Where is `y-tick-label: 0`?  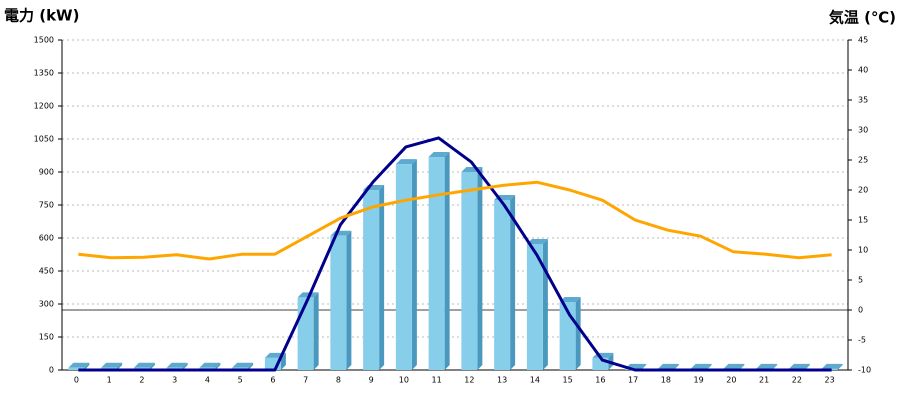 y-tick-label: 0 is located at coordinates (51, 370).